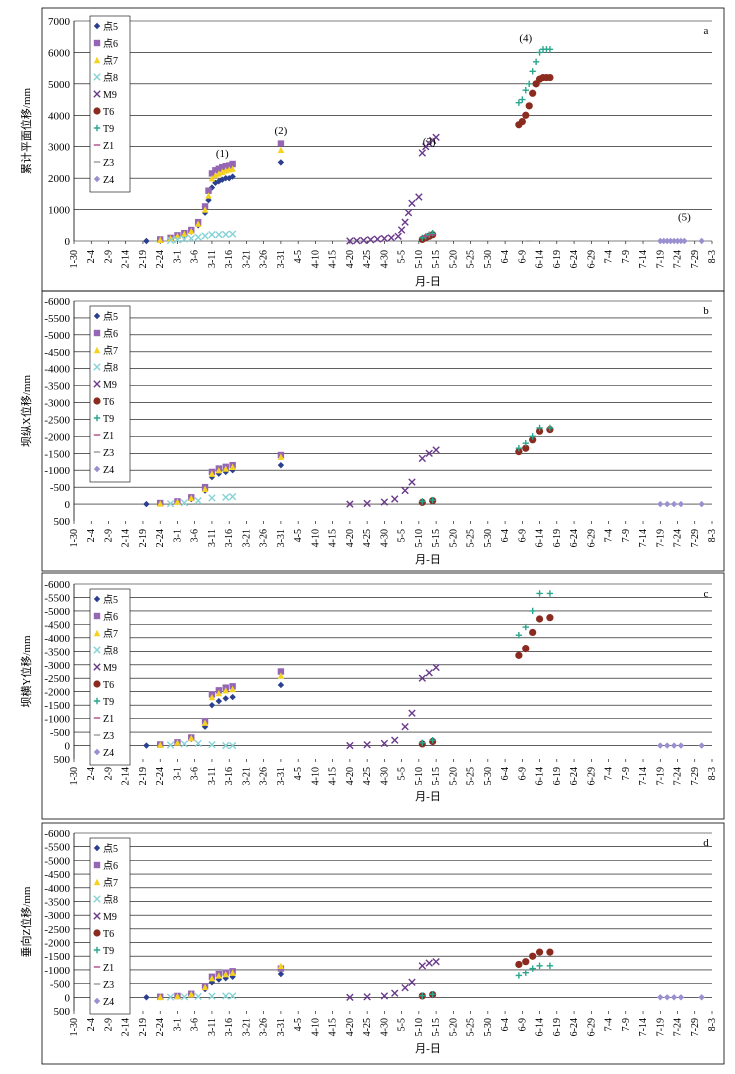  What do you see at coordinates (57, 353) in the screenshot?
I see `y-tick-label: -4500` at bounding box center [57, 353].